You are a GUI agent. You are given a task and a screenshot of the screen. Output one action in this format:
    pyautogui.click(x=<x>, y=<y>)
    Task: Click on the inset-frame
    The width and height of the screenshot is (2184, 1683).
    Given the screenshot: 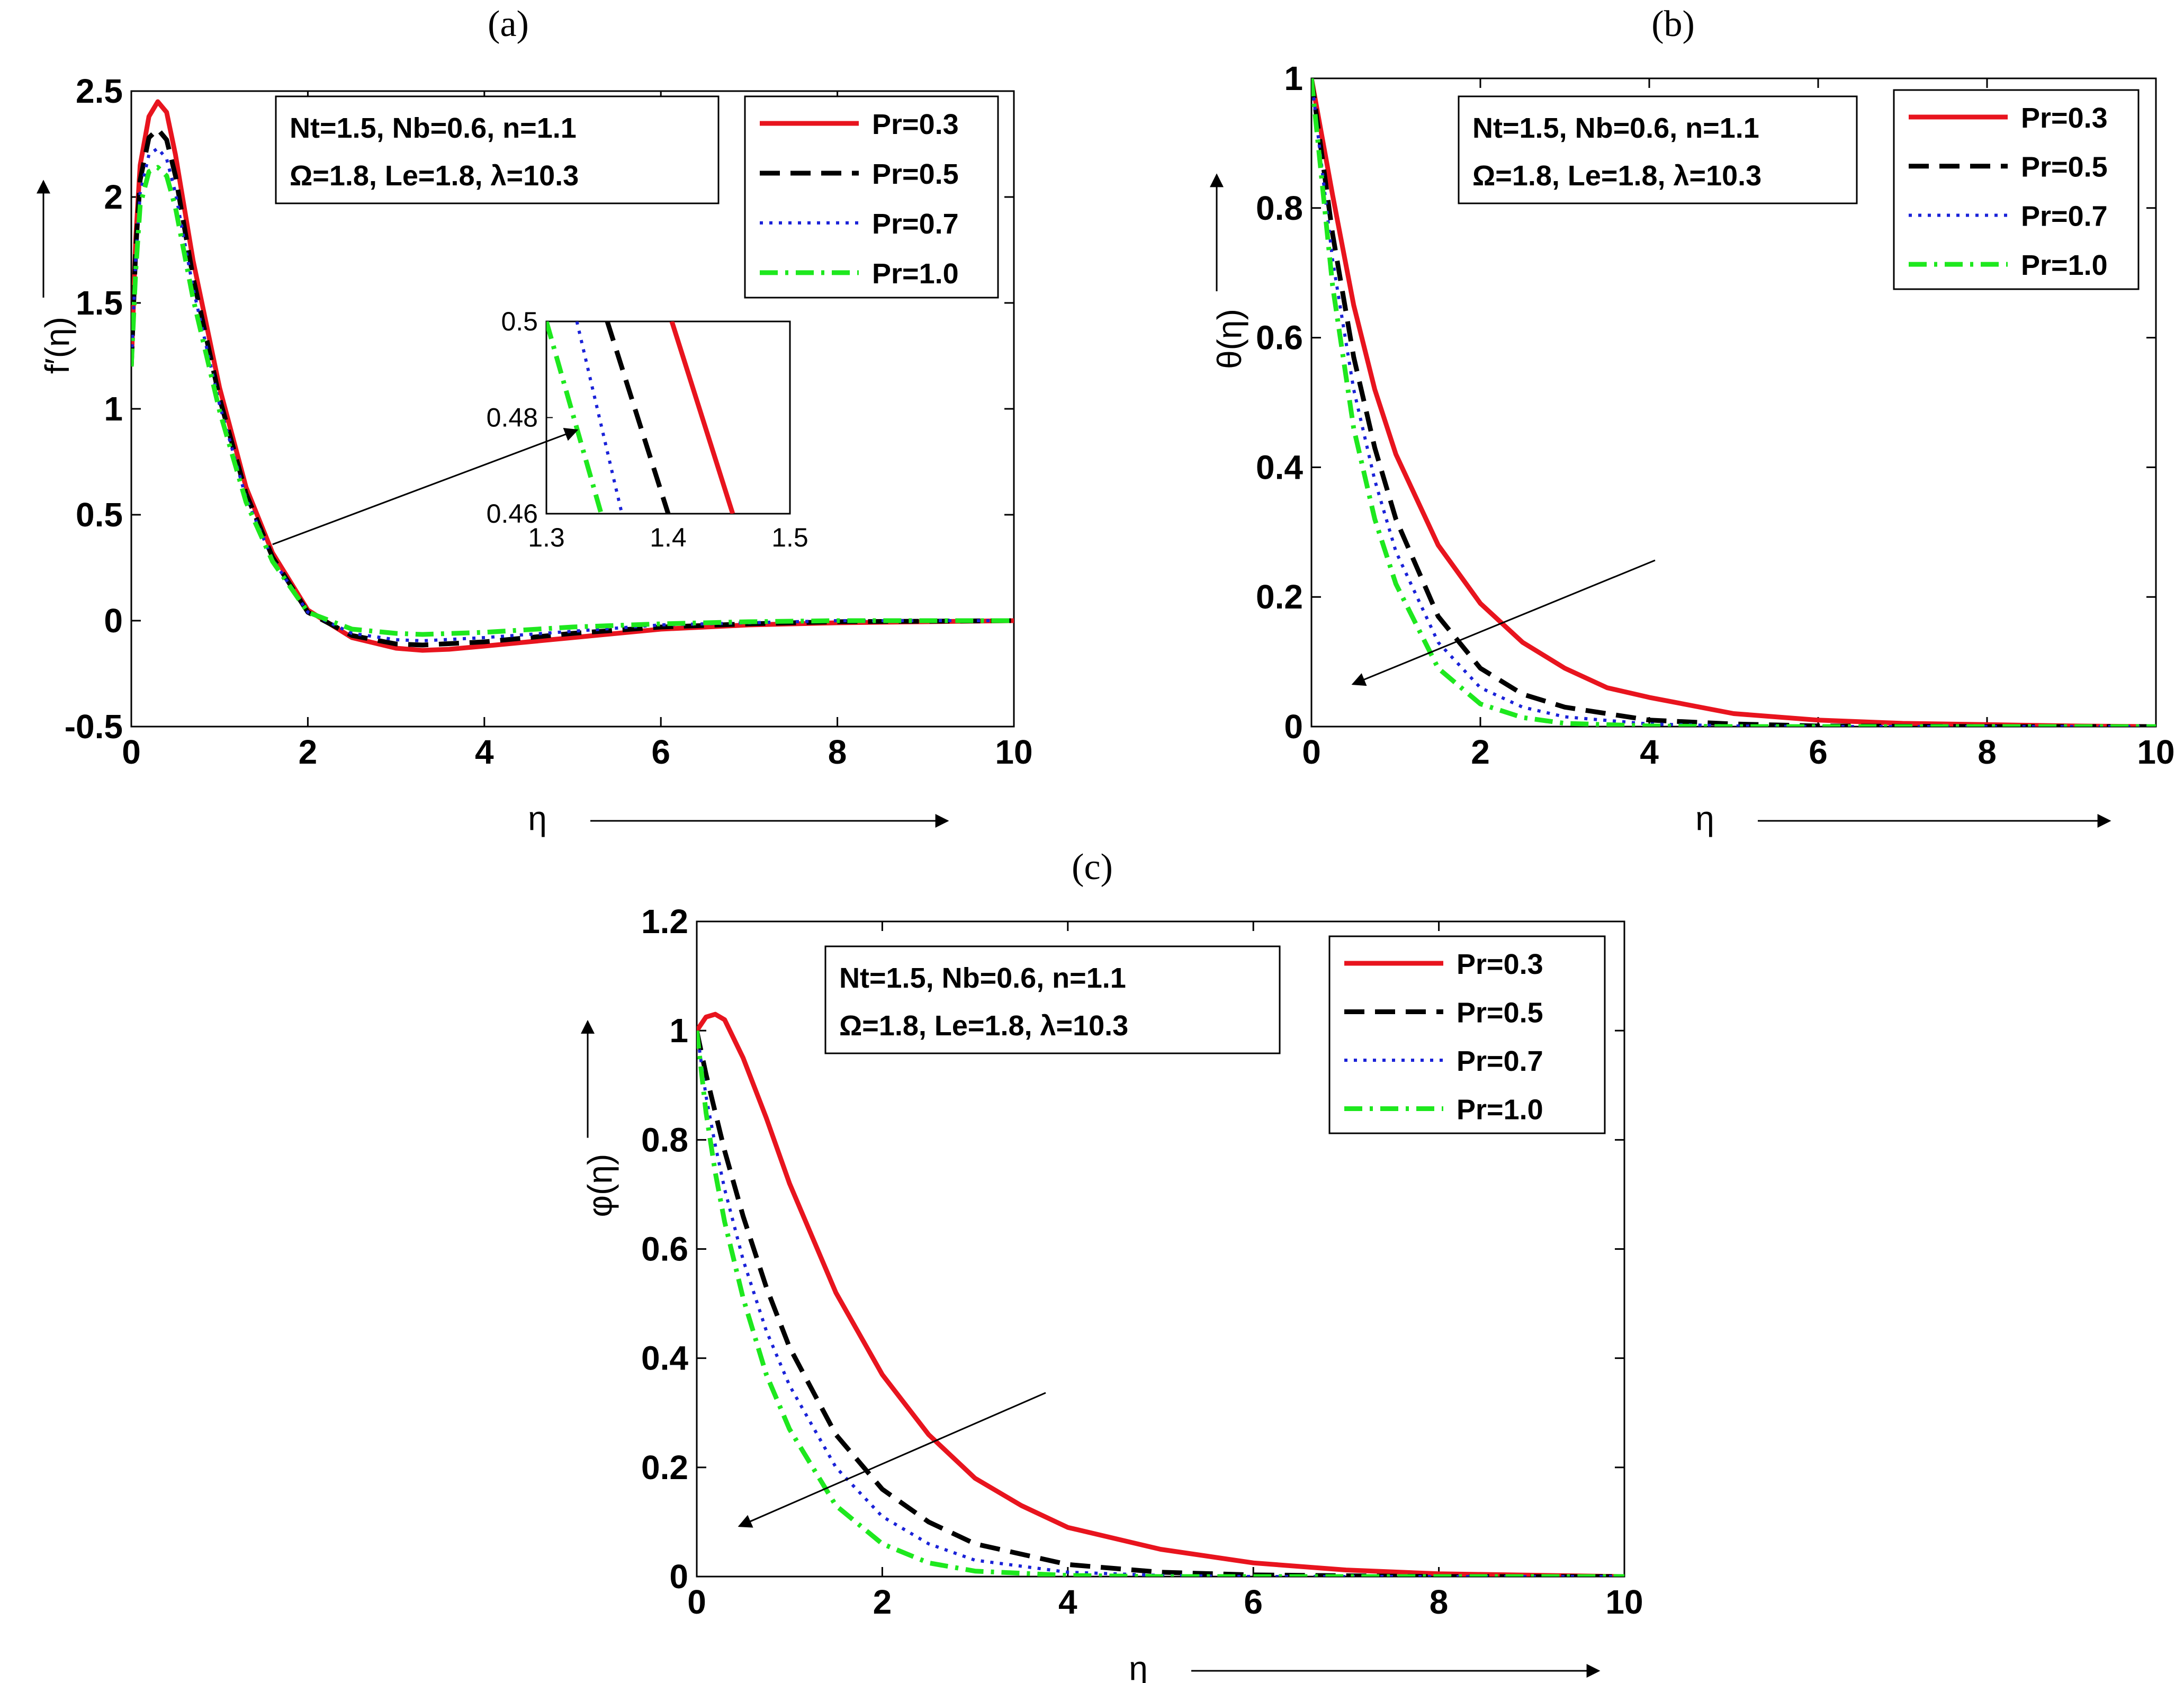 What is the action you would take?
    pyautogui.click(x=668, y=417)
    